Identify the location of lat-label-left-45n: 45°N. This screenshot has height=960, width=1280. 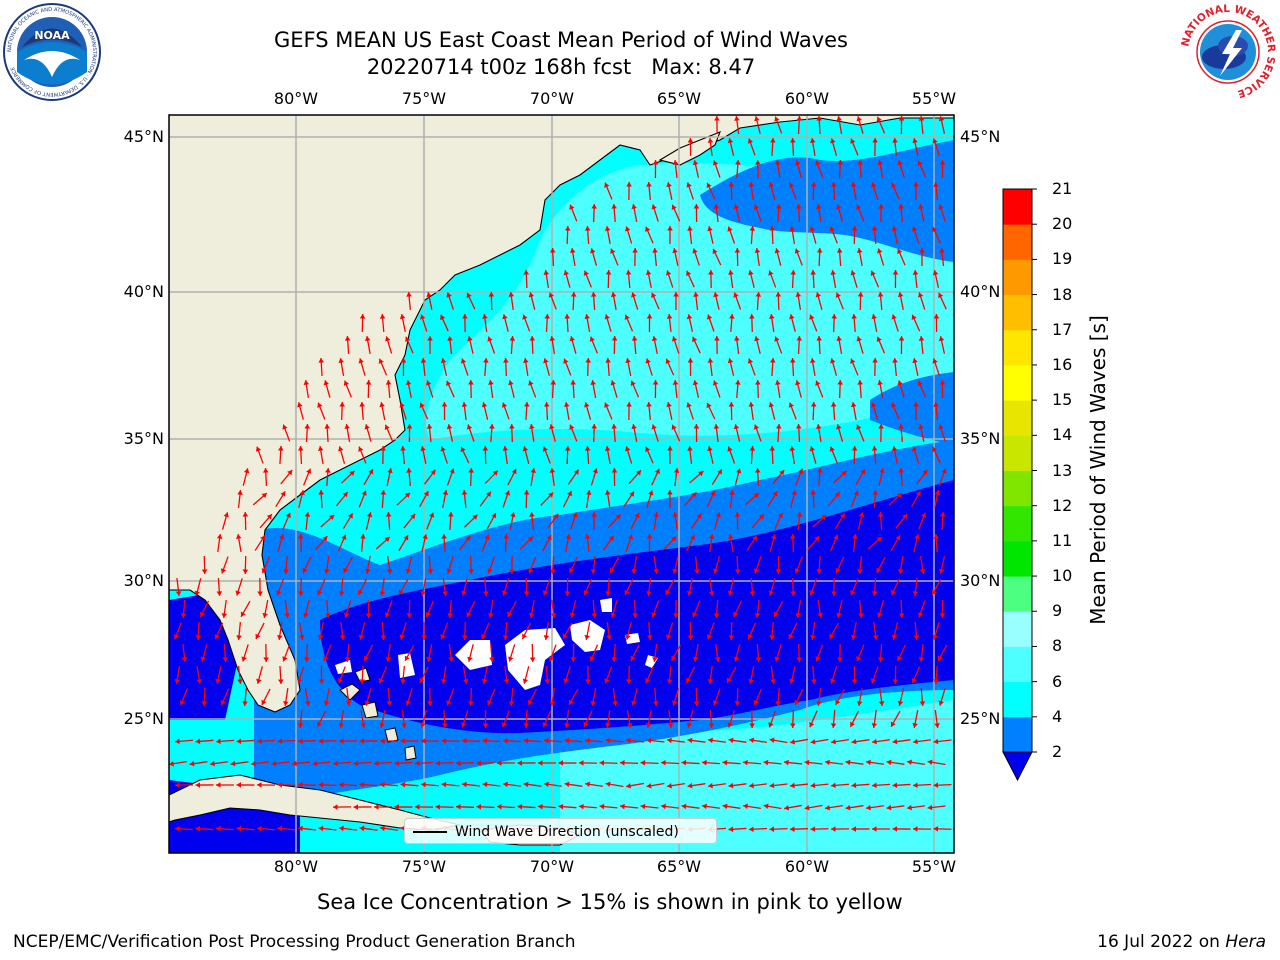
(143, 136).